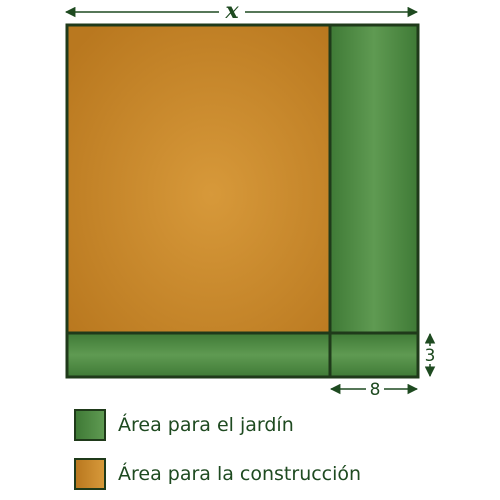 This screenshot has width=500, height=500. I want to click on legend-label-garden: Área para el jardín, so click(206, 425).